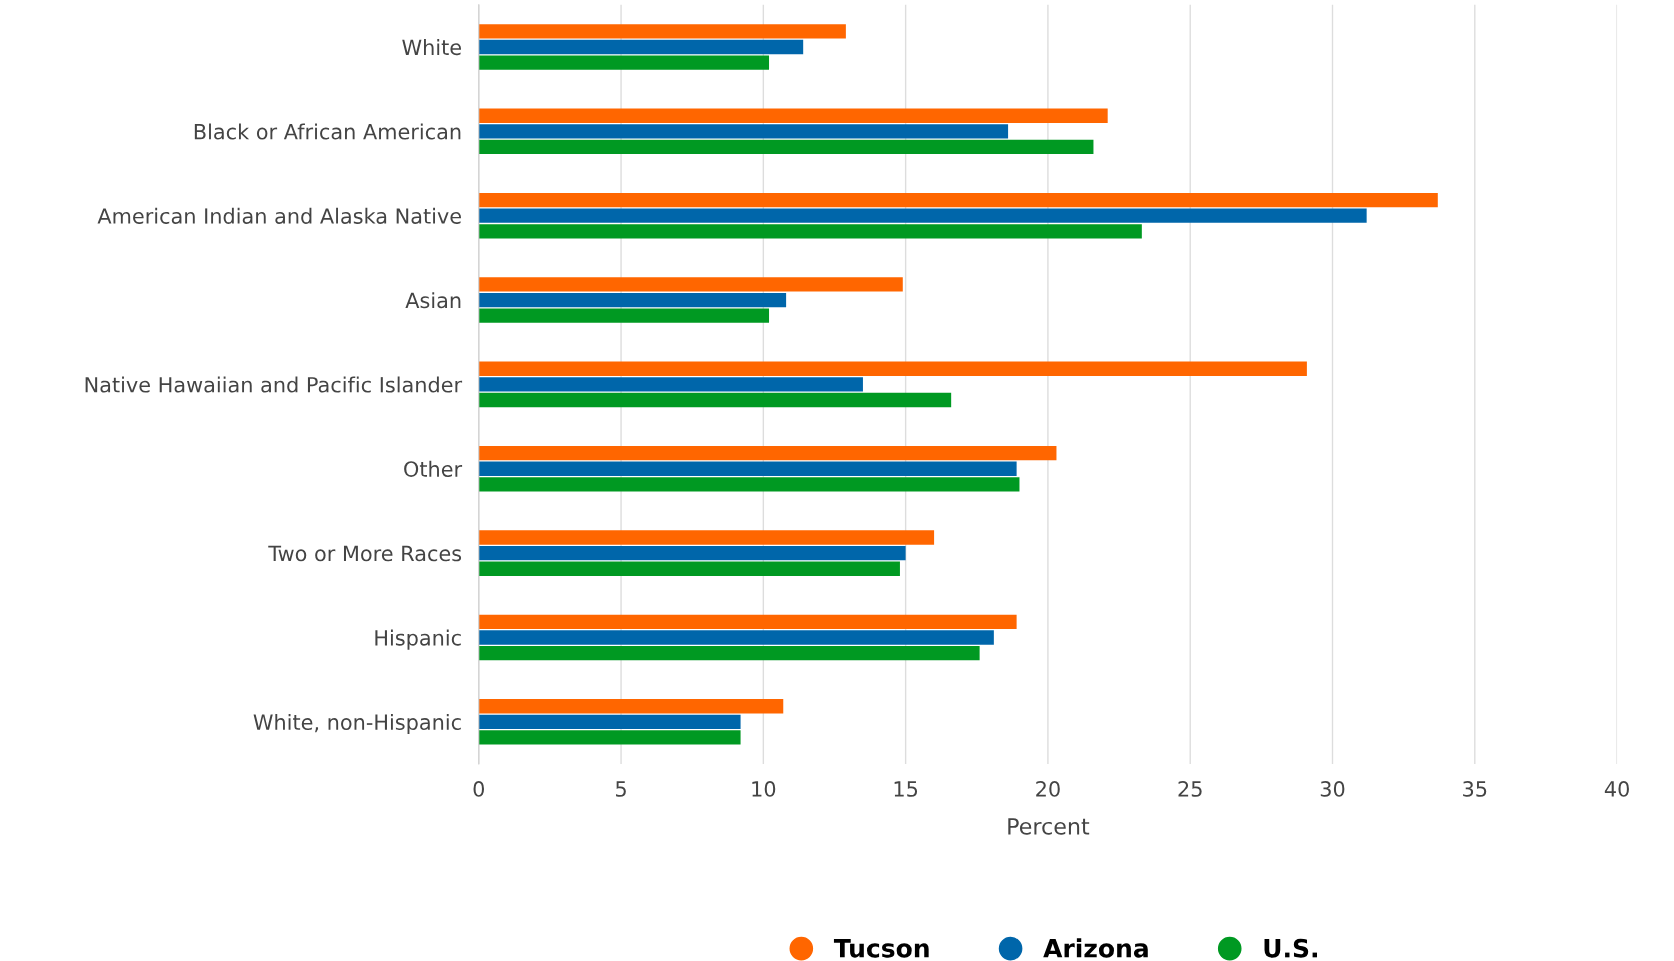 The width and height of the screenshot is (1674, 961). Describe the element at coordinates (357, 724) in the screenshot. I see `y-tick-label: White, non-Hispanic` at that location.